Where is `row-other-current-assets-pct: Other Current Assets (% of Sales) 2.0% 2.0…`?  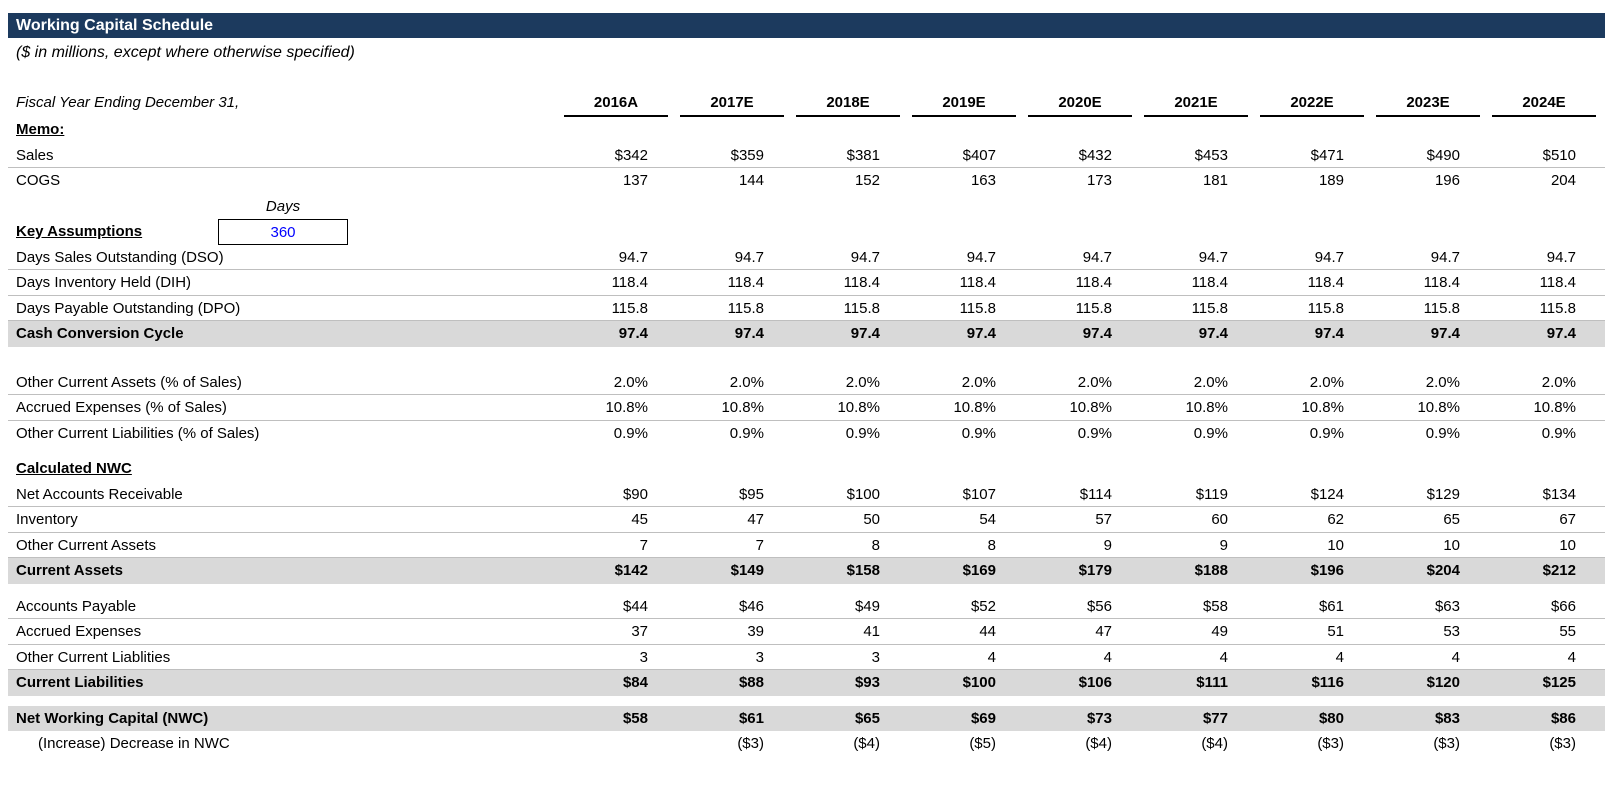 row-other-current-assets-pct: Other Current Assets (% of Sales) 2.0% 2.0… is located at coordinates (806, 382).